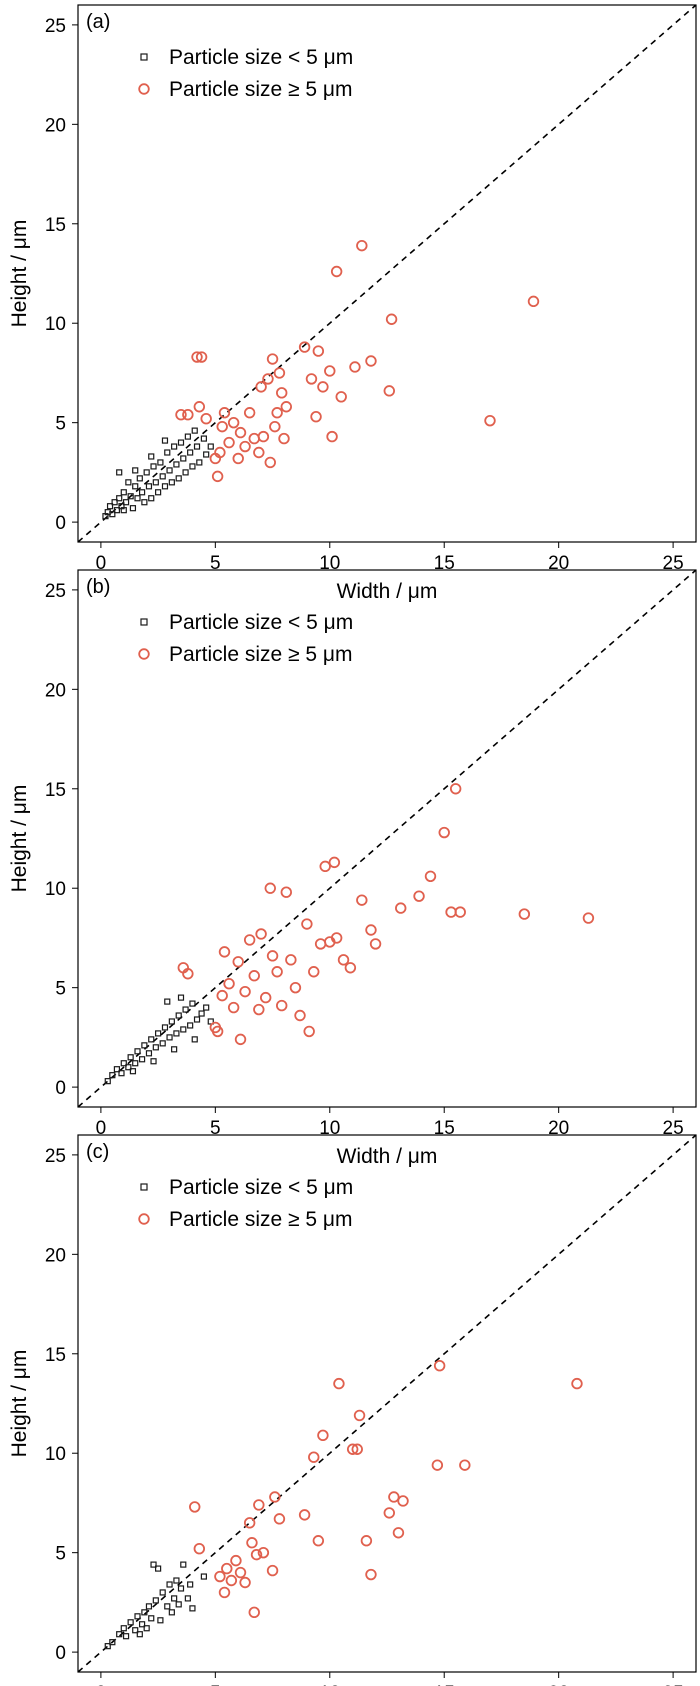 The image size is (700, 1686). Describe the element at coordinates (98, 22) in the screenshot. I see `panel-label: (a)` at that location.